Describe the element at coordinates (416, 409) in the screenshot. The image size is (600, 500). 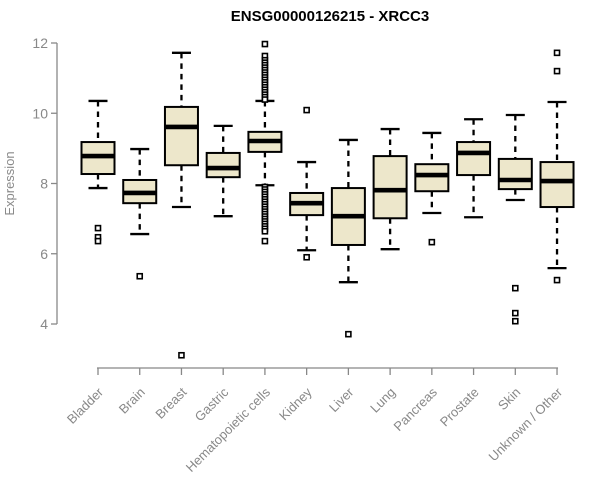
I see `x-tick-label-pancreas: Pancreas` at that location.